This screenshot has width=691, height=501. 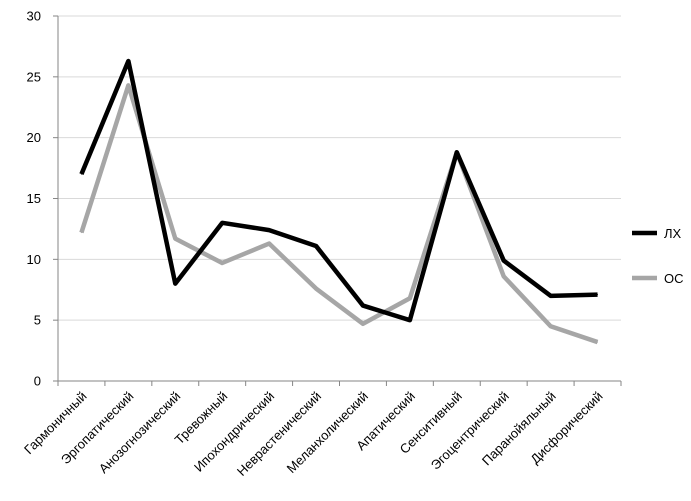 I want to click on legend-label-0: ЛХ, so click(x=673, y=233).